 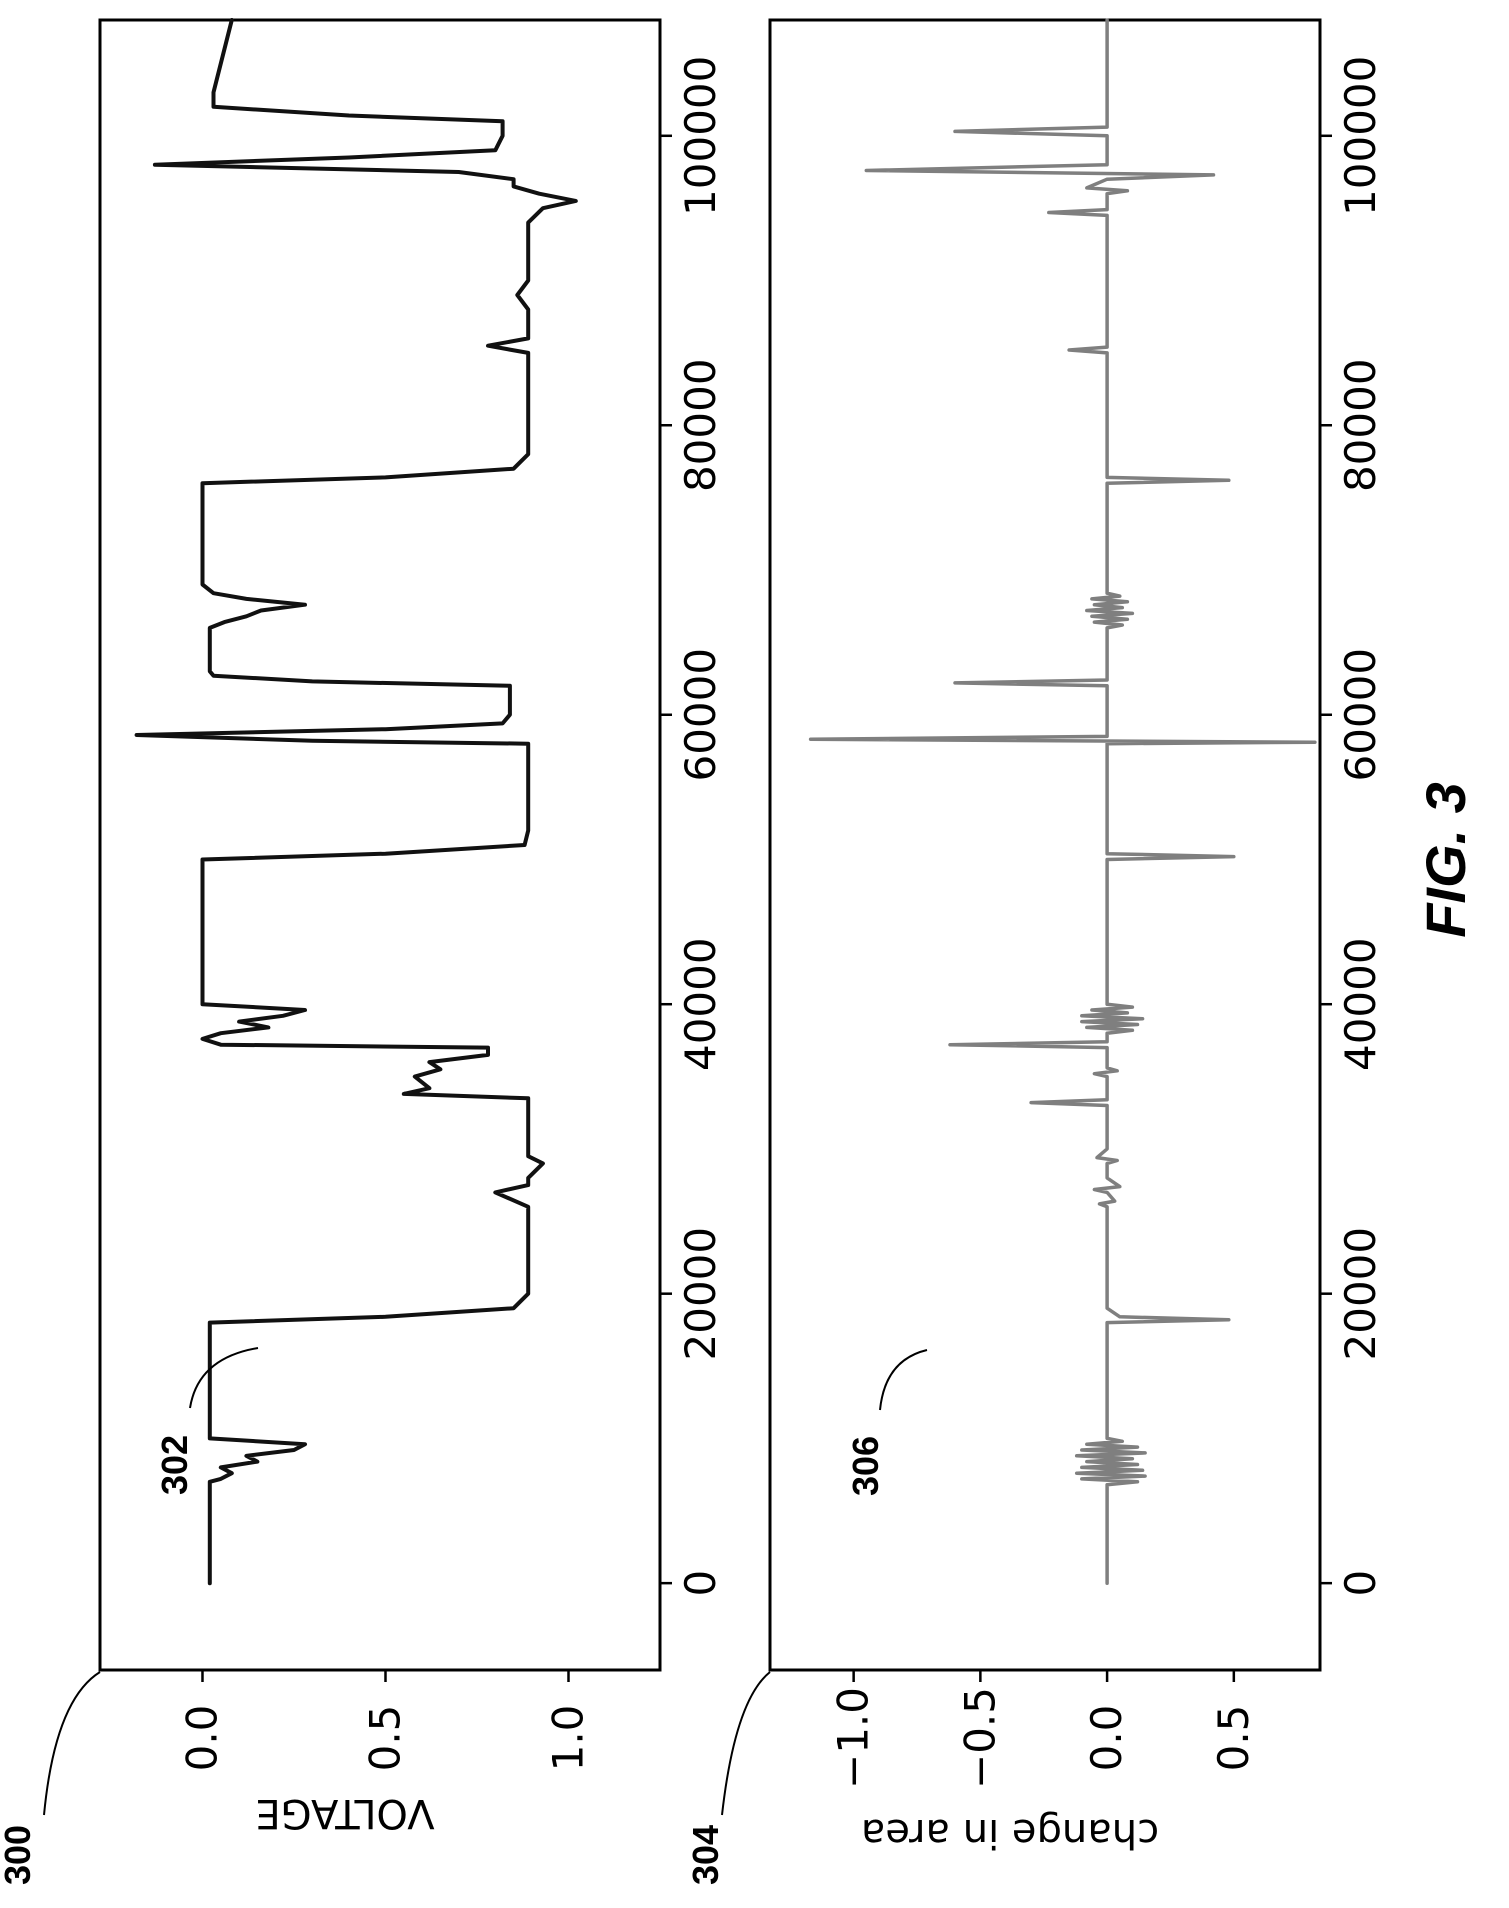 What do you see at coordinates (1360, 425) in the screenshot?
I see `x-tick-label-change-in-area-4: 80000` at bounding box center [1360, 425].